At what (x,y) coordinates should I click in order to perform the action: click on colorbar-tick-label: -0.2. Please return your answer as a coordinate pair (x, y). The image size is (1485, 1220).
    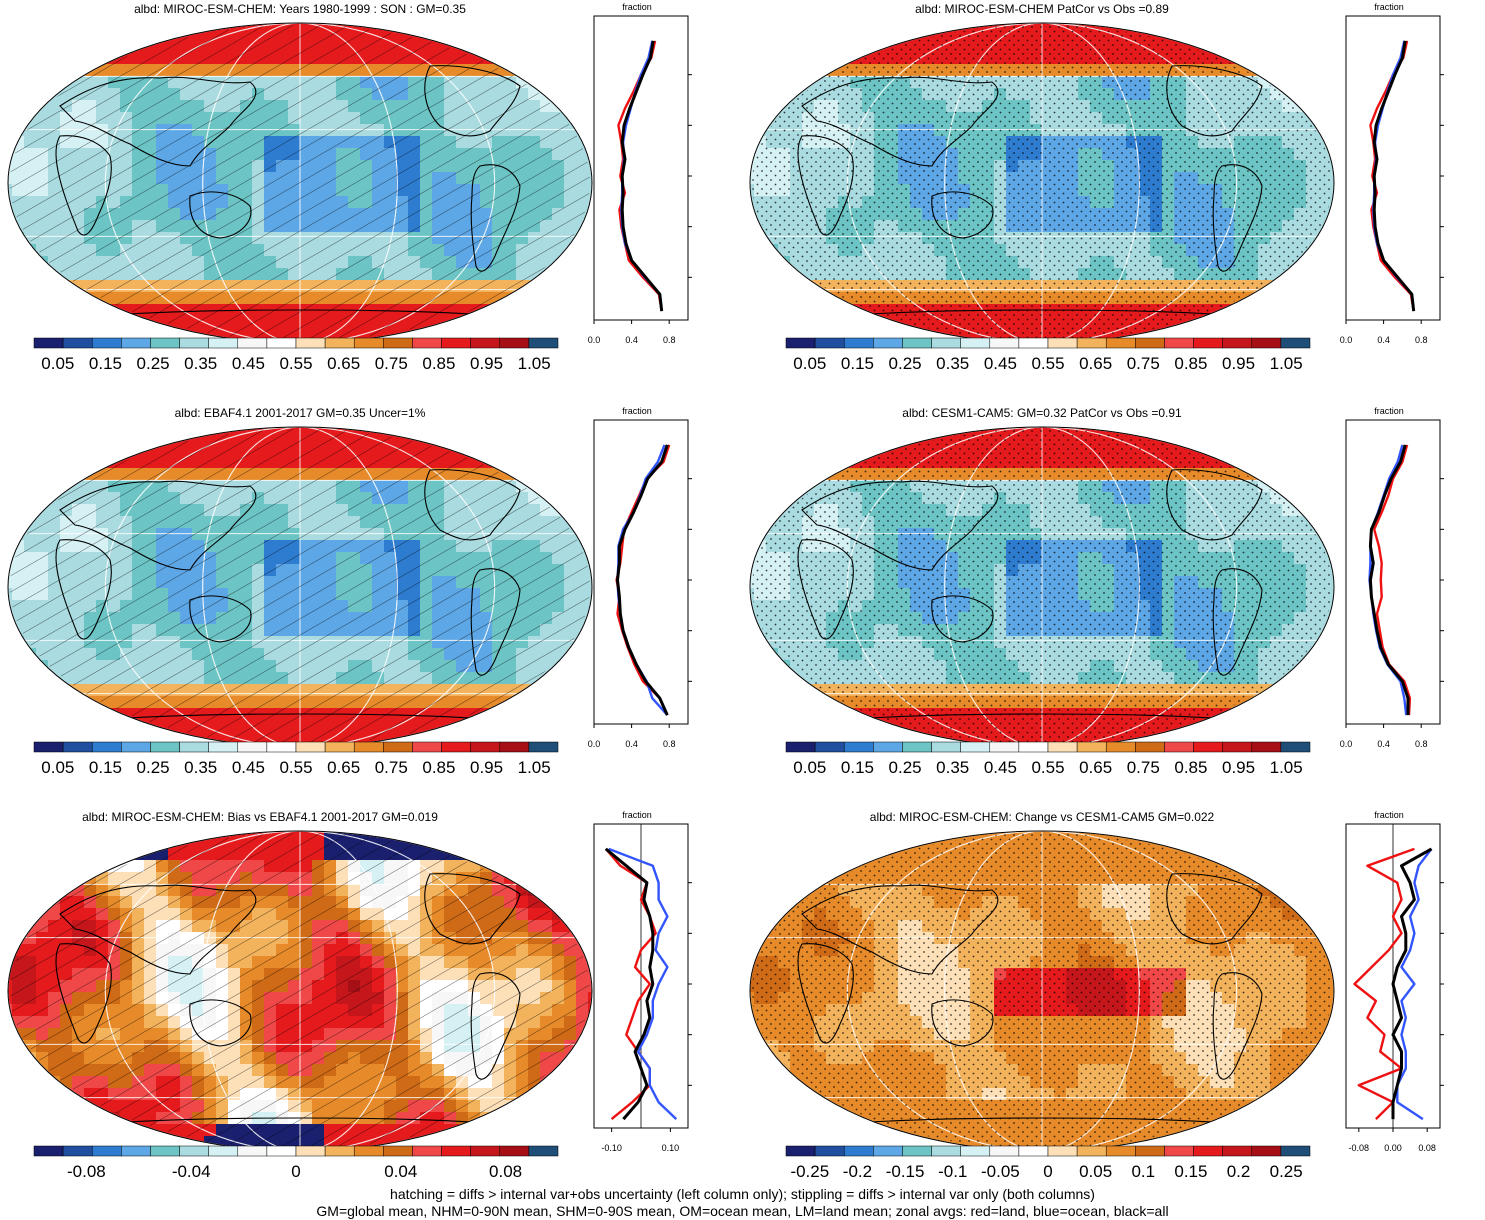
    Looking at the image, I should click on (857, 1171).